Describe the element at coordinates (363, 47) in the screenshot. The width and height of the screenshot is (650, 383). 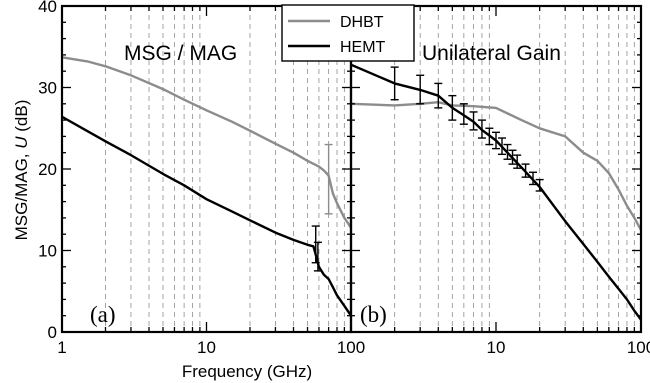
I see `legend-label-hemt: HEMT` at that location.